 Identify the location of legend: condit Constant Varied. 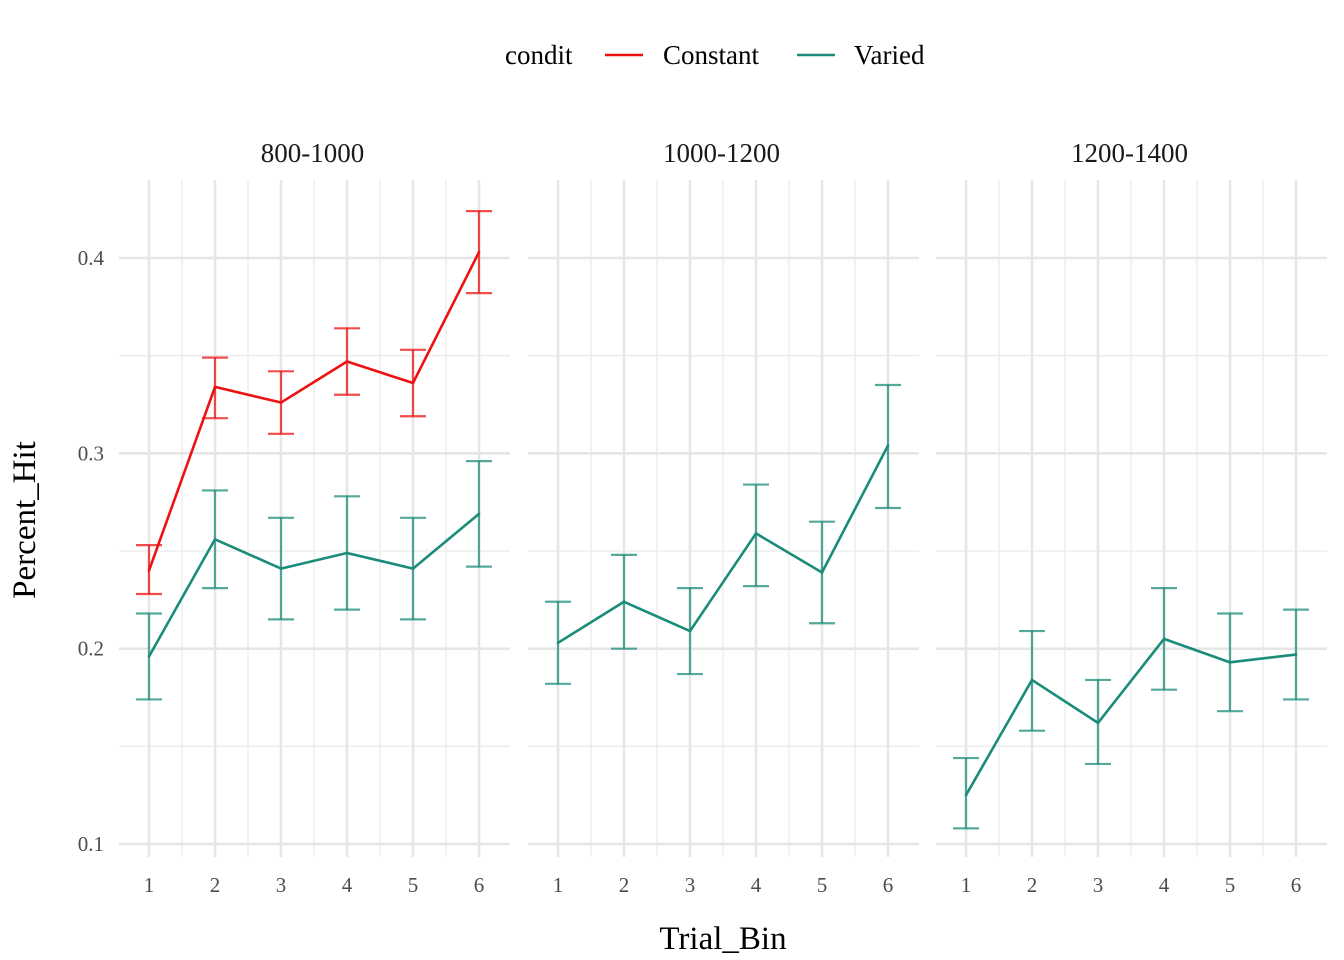
(715, 55).